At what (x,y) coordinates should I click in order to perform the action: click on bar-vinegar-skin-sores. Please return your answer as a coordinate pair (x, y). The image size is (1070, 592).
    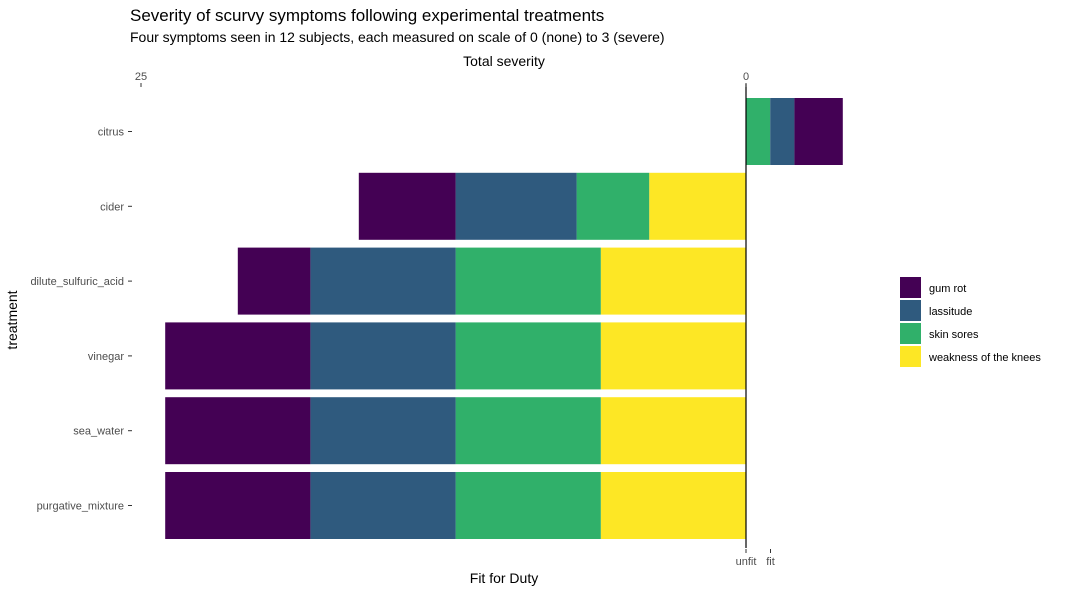
    Looking at the image, I should click on (528, 356).